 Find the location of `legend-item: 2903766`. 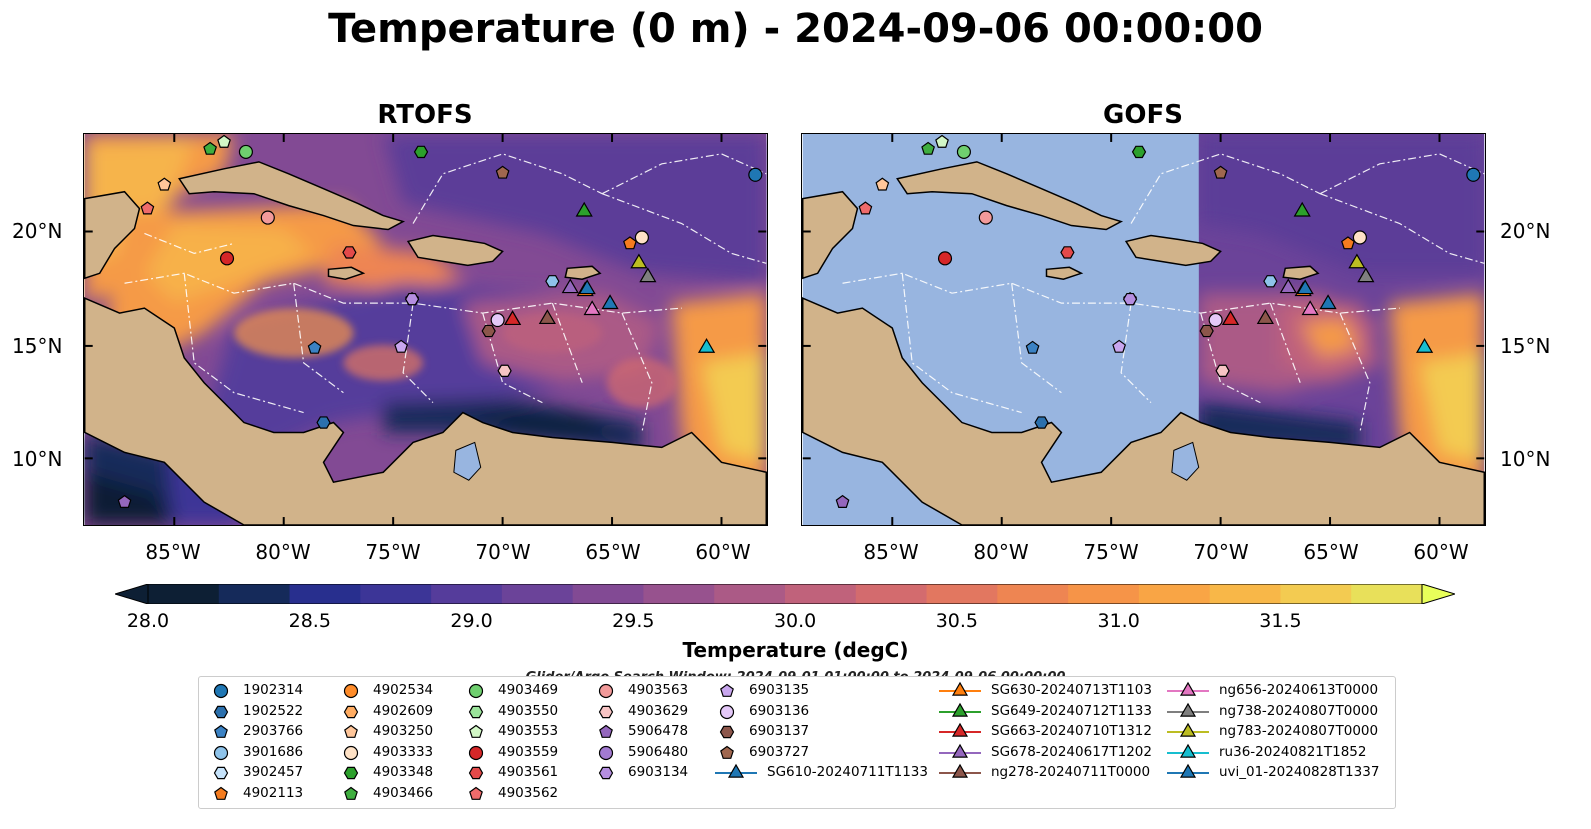

legend-item: 2903766 is located at coordinates (256, 731).